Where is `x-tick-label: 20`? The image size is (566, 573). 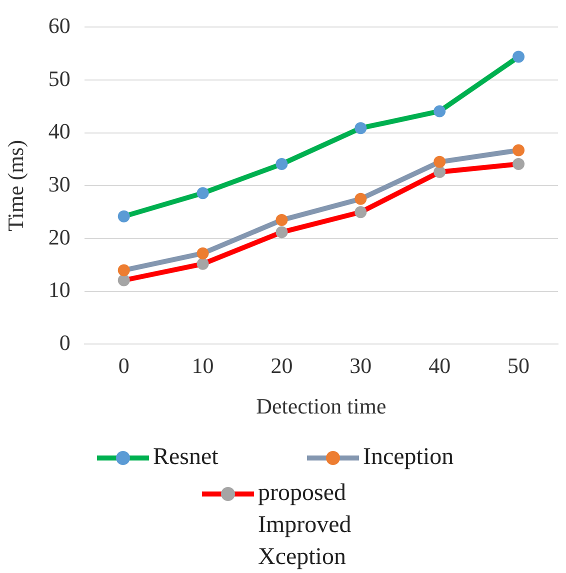
x-tick-label: 20 is located at coordinates (281, 365).